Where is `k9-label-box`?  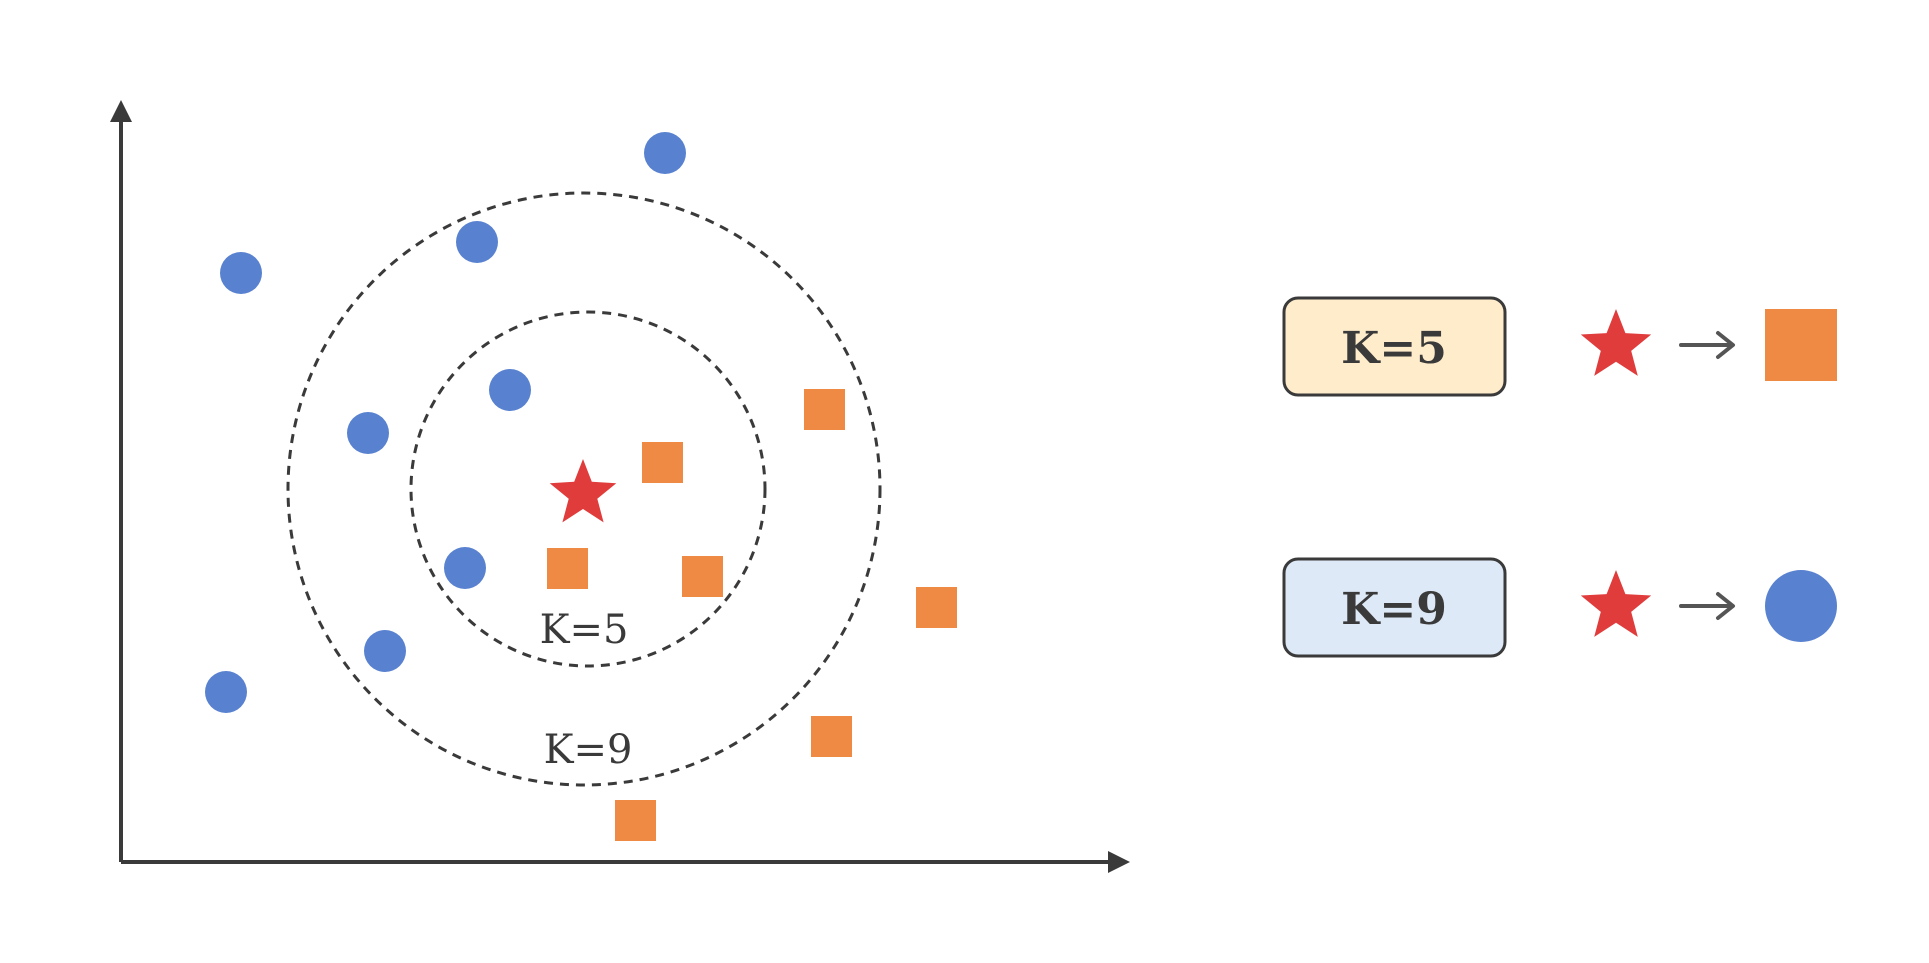
k9-label-box is located at coordinates (1394, 607).